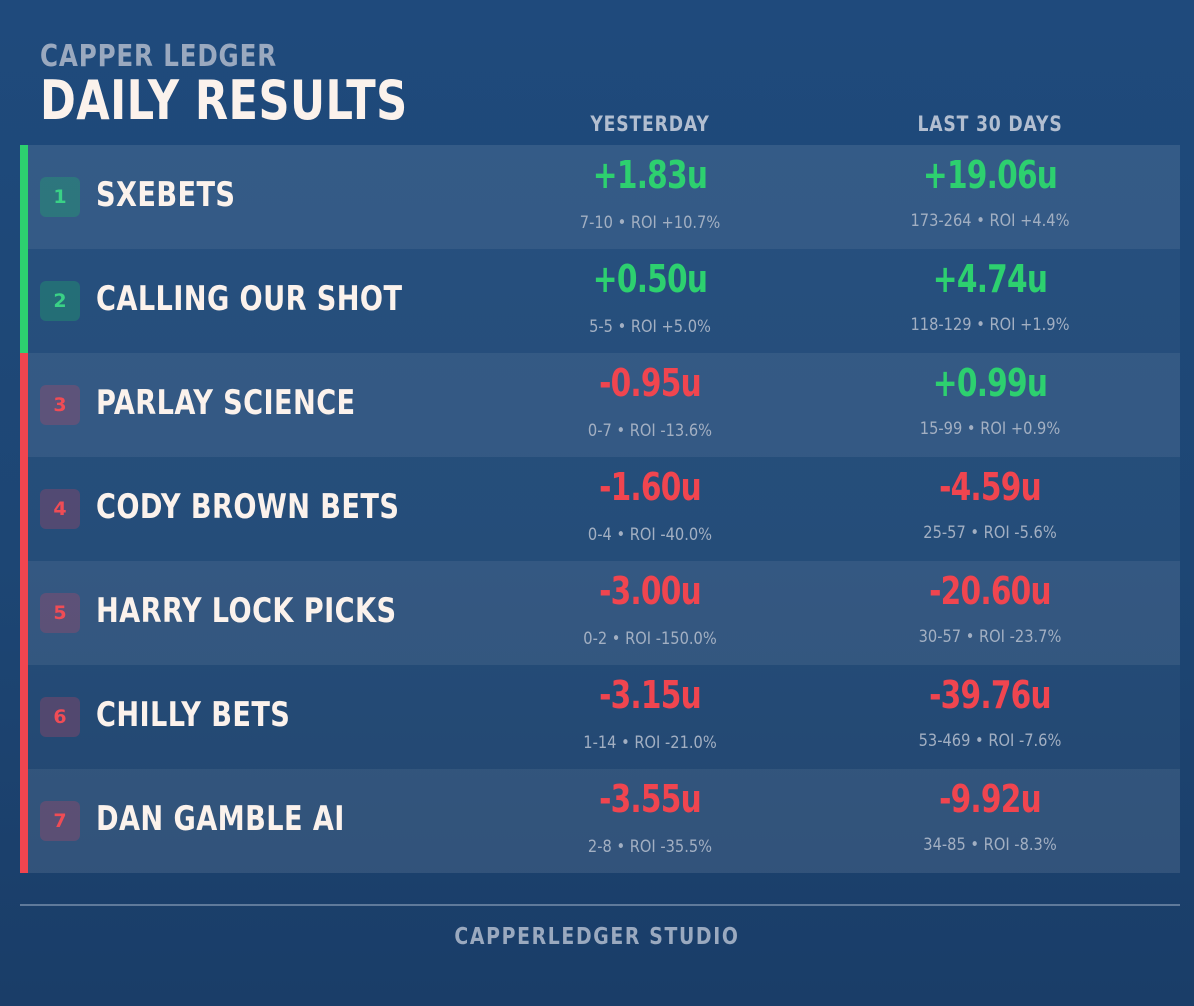 This screenshot has height=1006, width=1194. What do you see at coordinates (220, 819) in the screenshot?
I see `capper-name: DAN GAMBLE AI` at bounding box center [220, 819].